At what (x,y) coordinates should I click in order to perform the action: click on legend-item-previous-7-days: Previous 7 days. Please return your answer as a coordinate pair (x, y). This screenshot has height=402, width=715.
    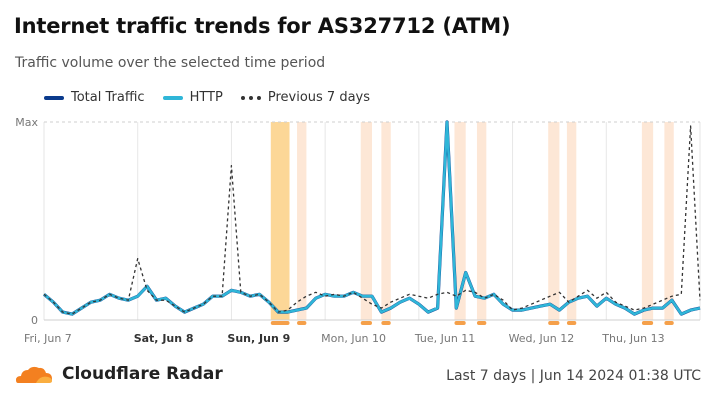
    Looking at the image, I should click on (305, 97).